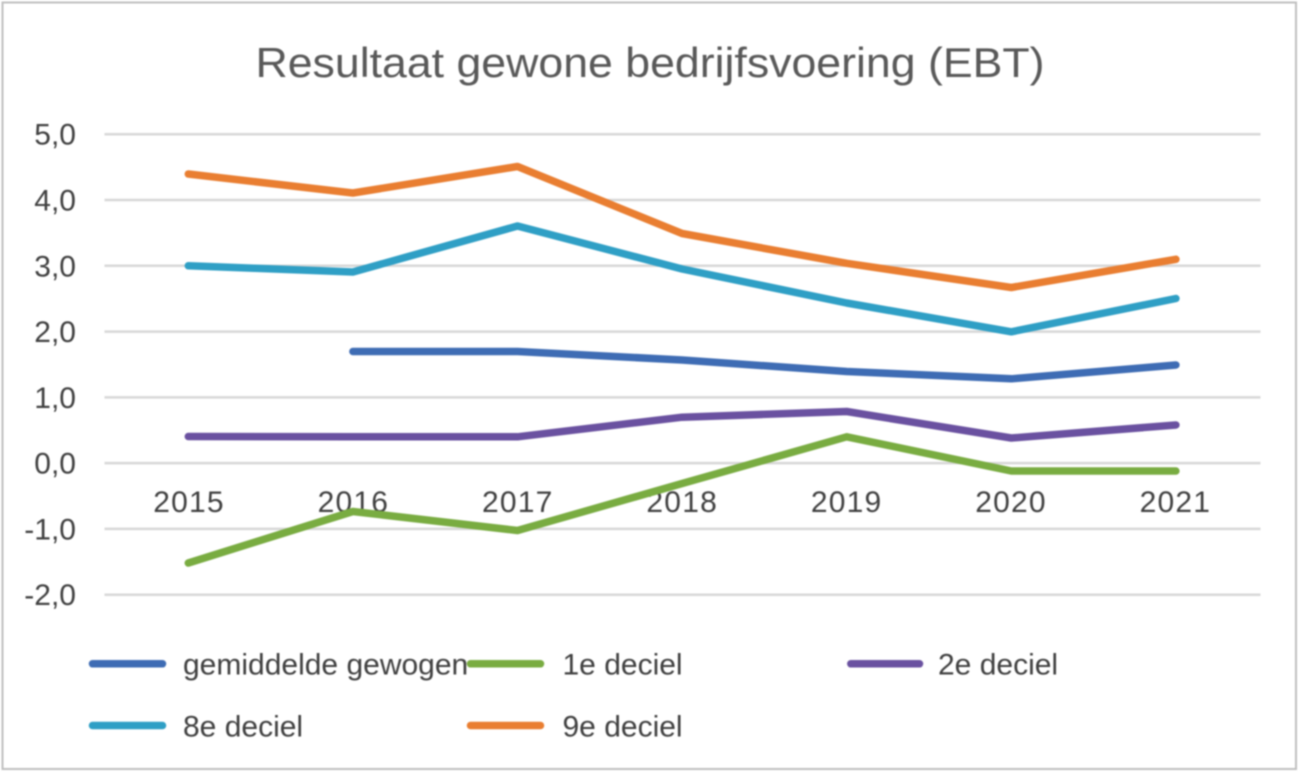  Describe the element at coordinates (50, 595) in the screenshot. I see `svg-text: -2,0` at that location.